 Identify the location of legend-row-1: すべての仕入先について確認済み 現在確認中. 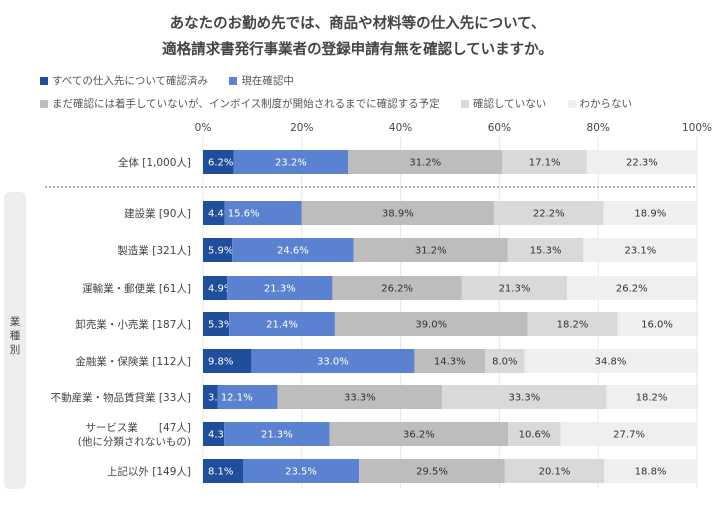
(176, 80).